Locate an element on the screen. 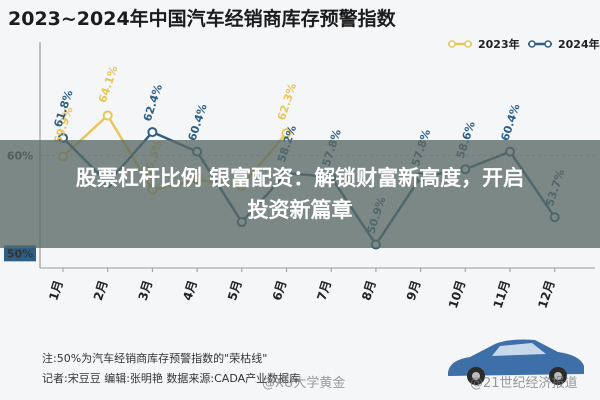 The height and width of the screenshot is (400, 600). x-tick-label-11: 12月 is located at coordinates (546, 295).